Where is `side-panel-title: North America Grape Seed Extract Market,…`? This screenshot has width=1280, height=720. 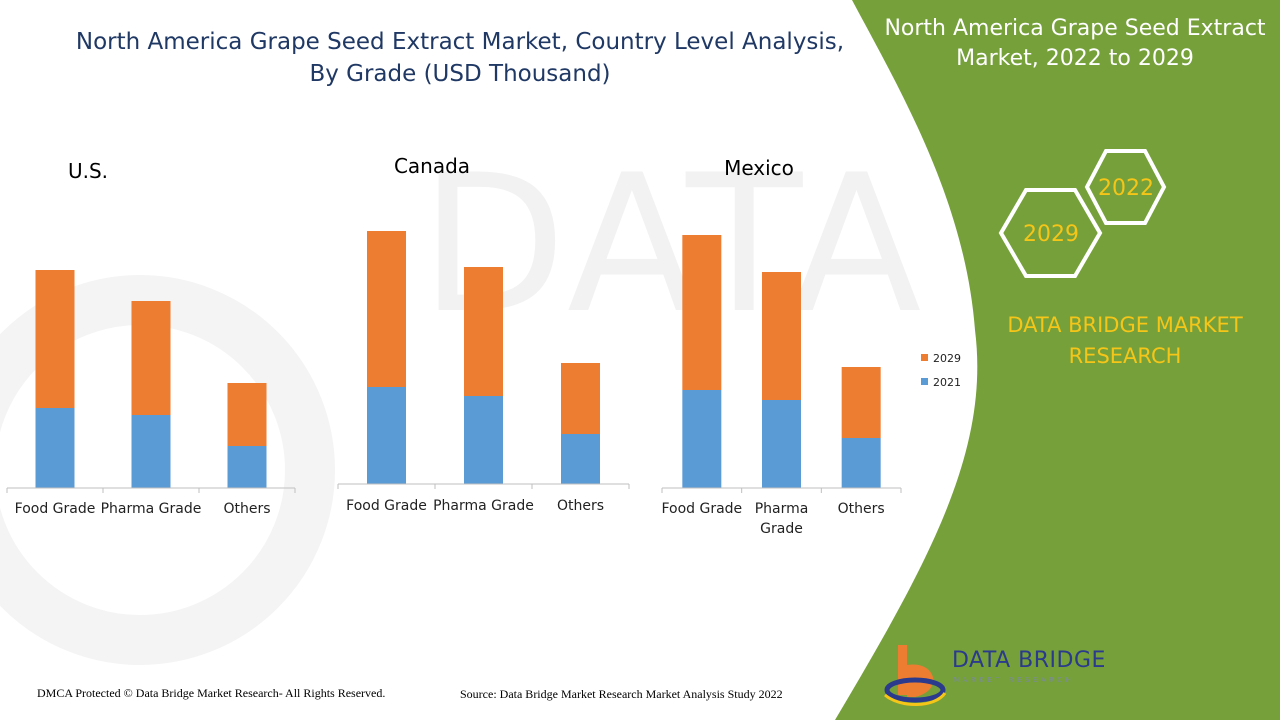 side-panel-title: North America Grape Seed Extract Market,… is located at coordinates (1075, 44).